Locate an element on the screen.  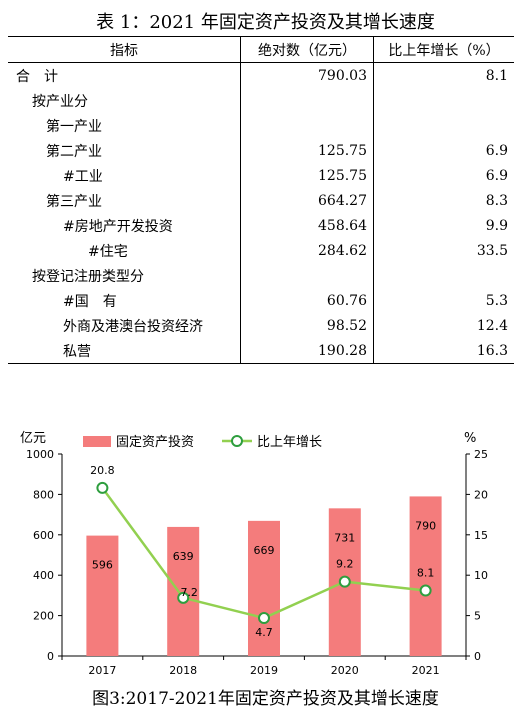
left-axis-tick-label: 400 is located at coordinates (43, 575).